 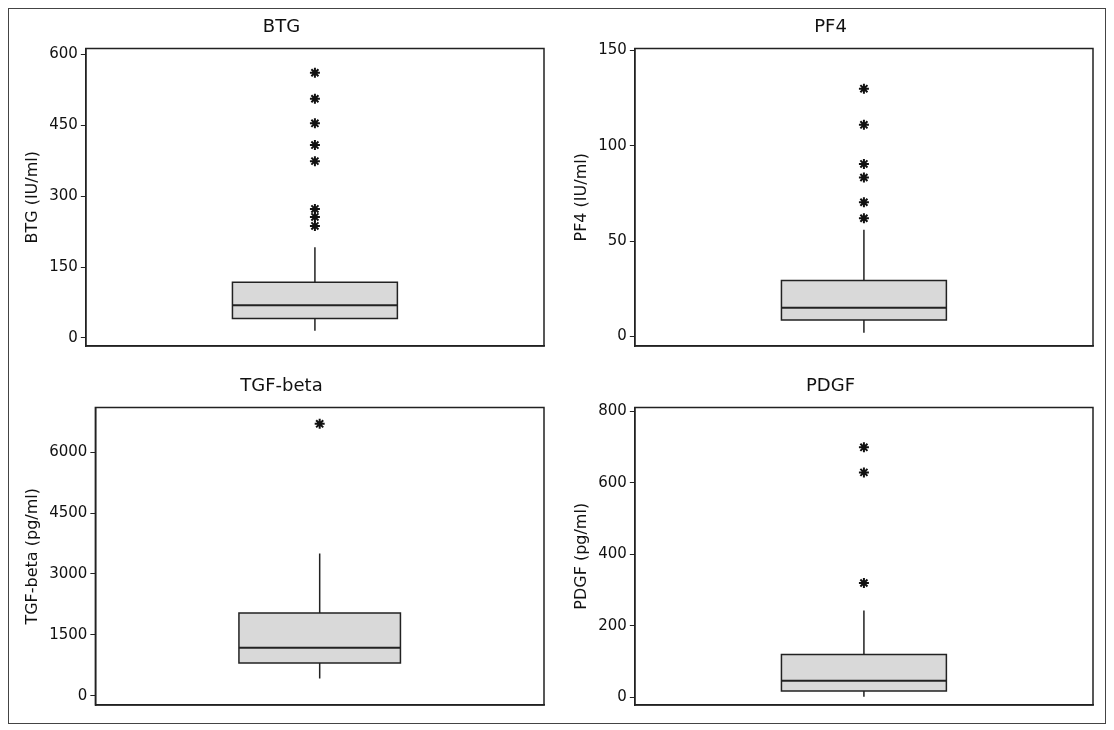 I want to click on chart-title: TGF-beta, so click(x=281, y=385).